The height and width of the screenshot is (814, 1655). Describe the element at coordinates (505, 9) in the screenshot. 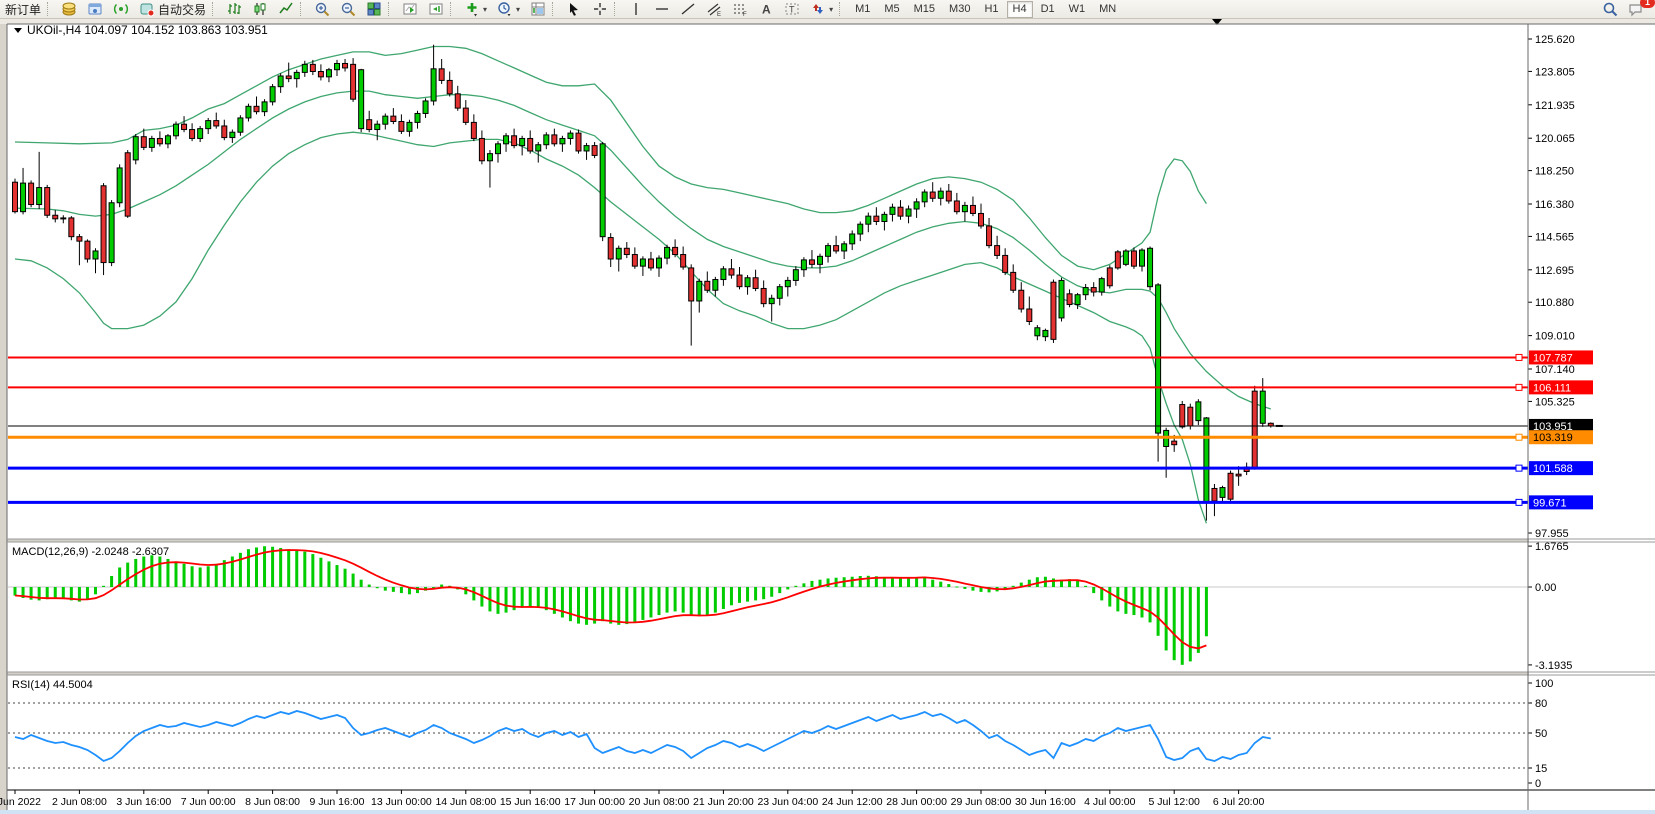

I see `clock-icon` at that location.